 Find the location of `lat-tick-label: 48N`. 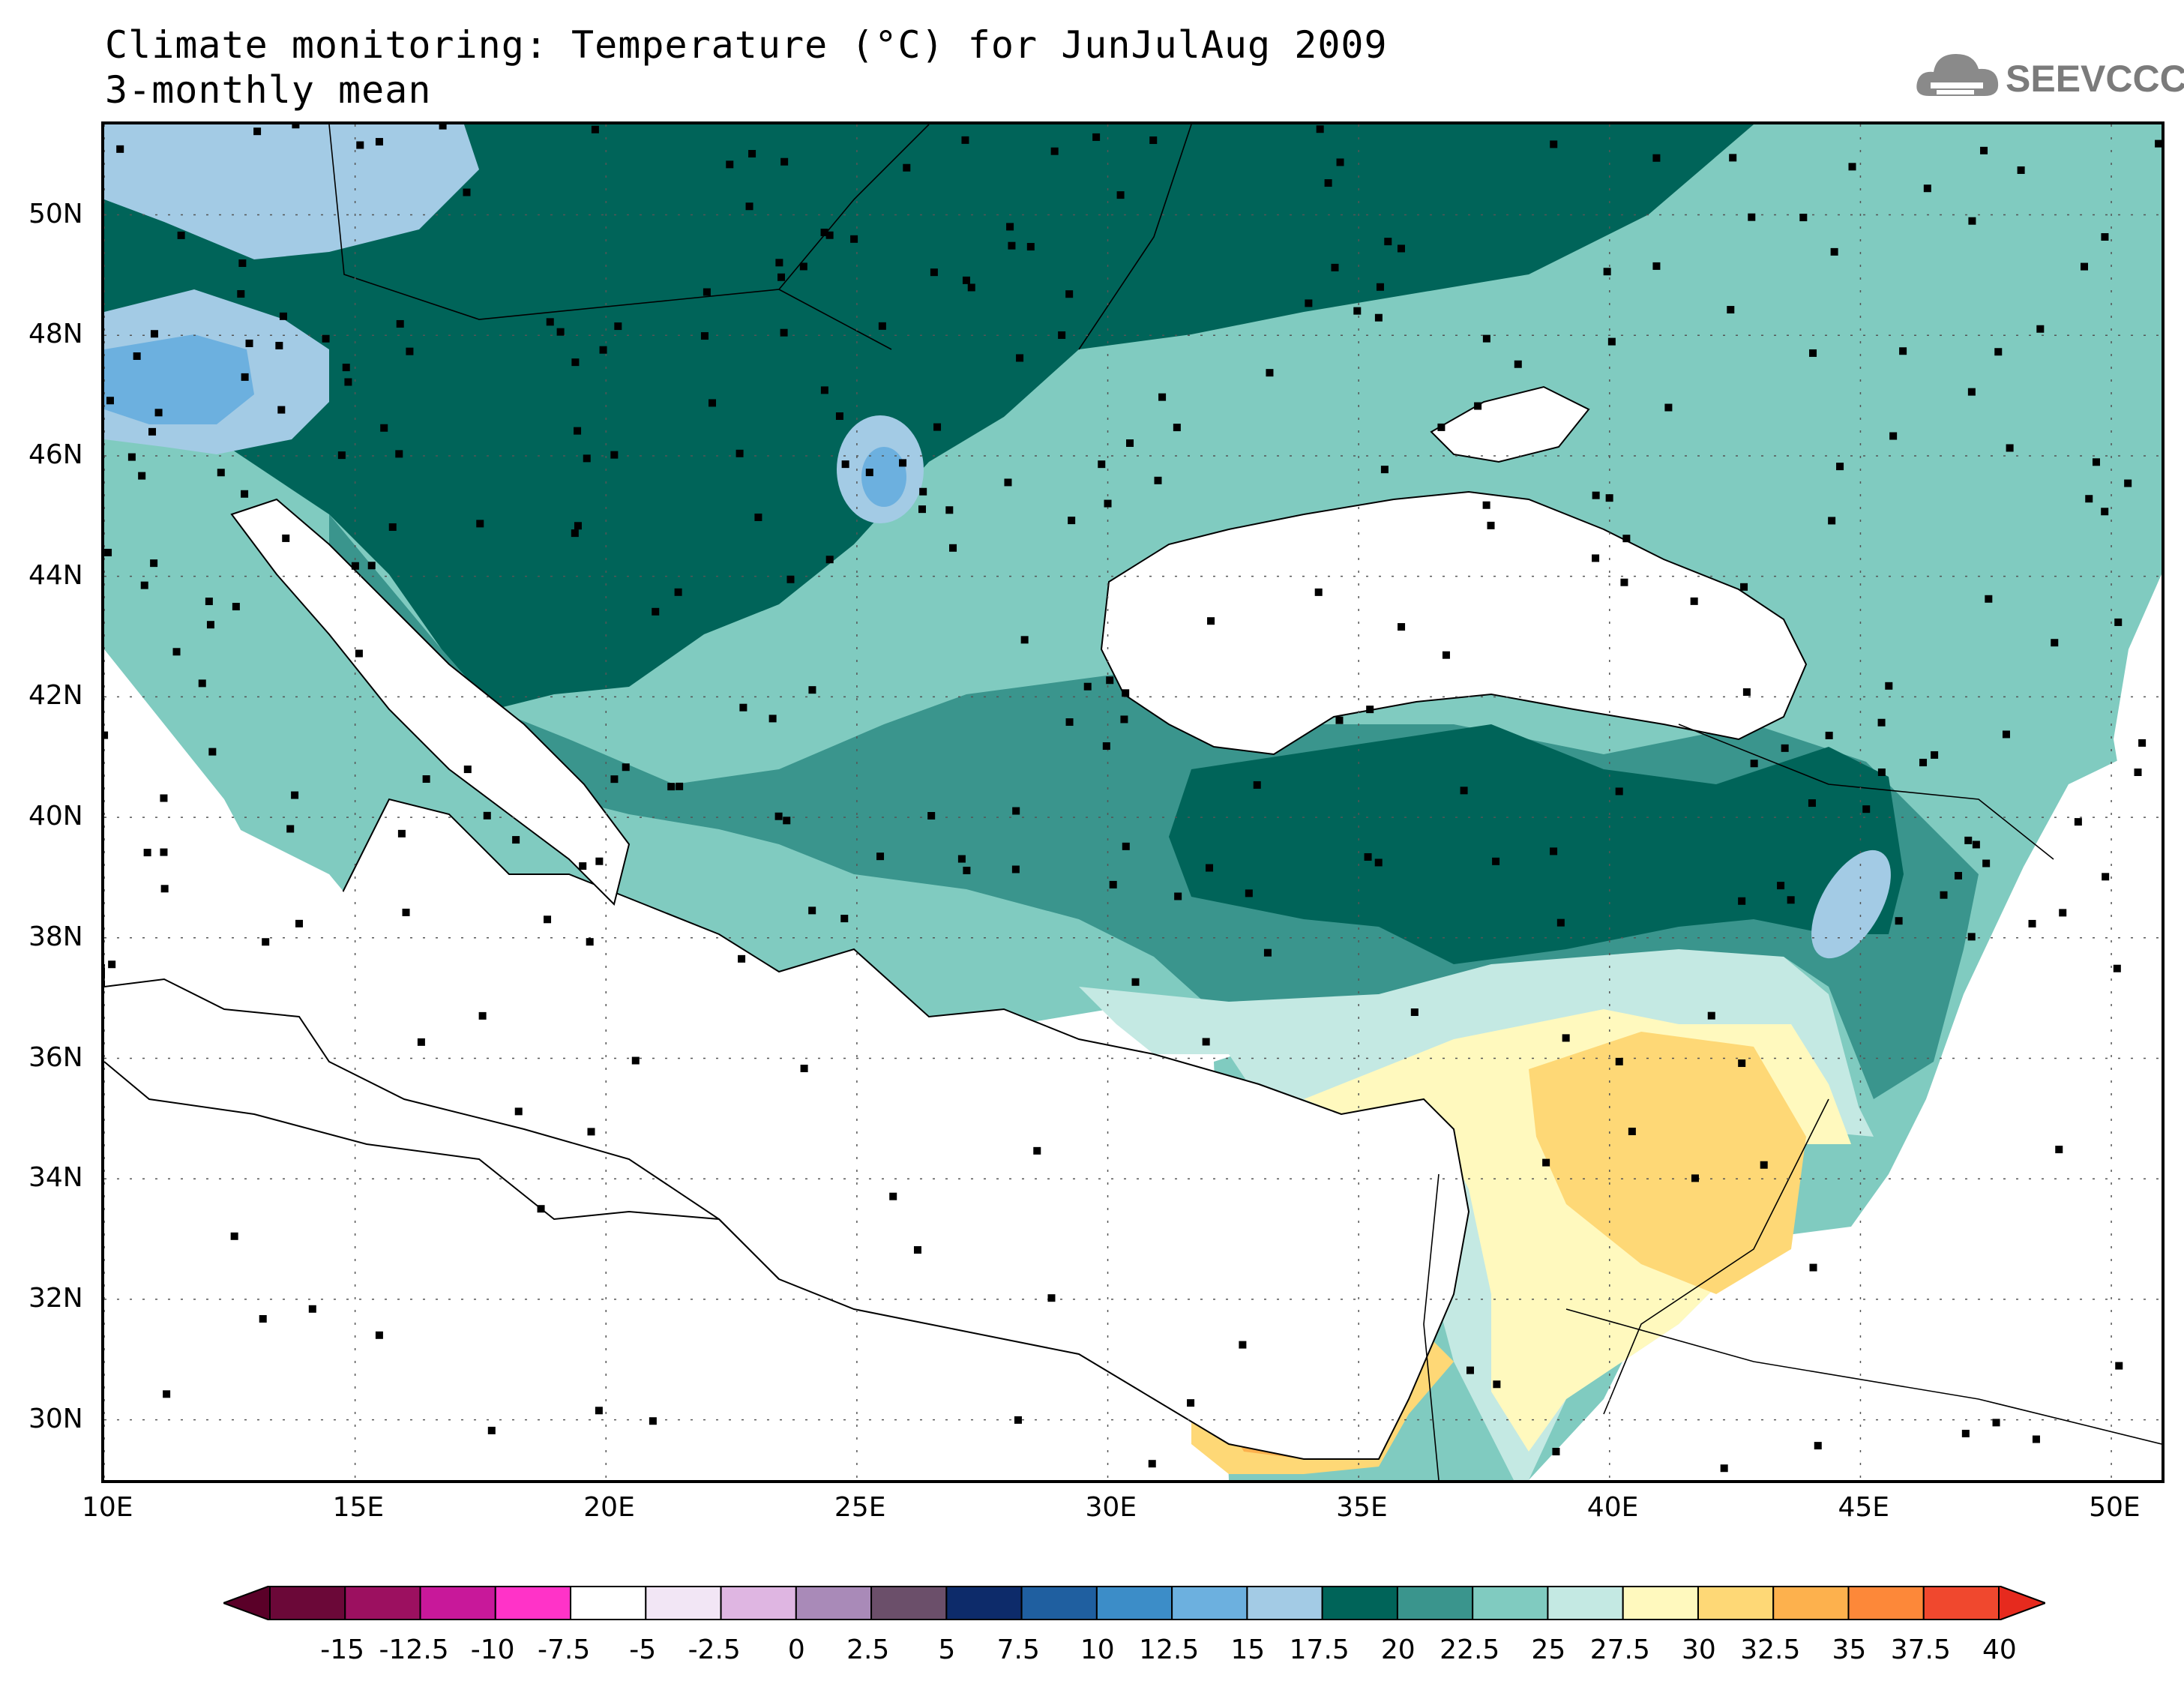

lat-tick-label: 48N is located at coordinates (55, 334).